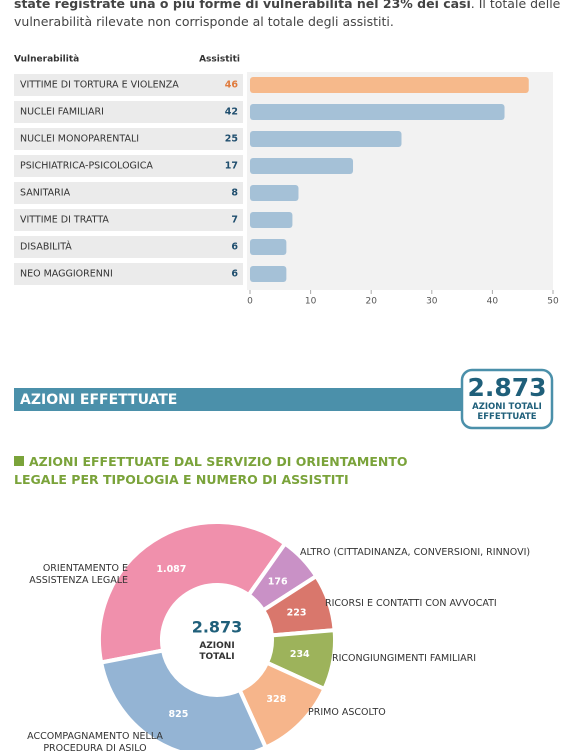  What do you see at coordinates (250, 302) in the screenshot?
I see `x-tick-label: 0` at bounding box center [250, 302].